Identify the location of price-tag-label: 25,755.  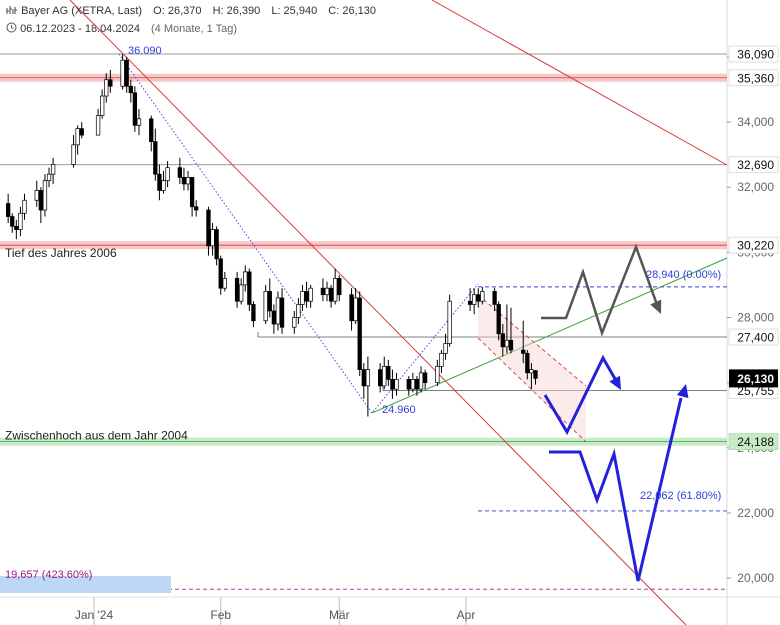
(755, 391).